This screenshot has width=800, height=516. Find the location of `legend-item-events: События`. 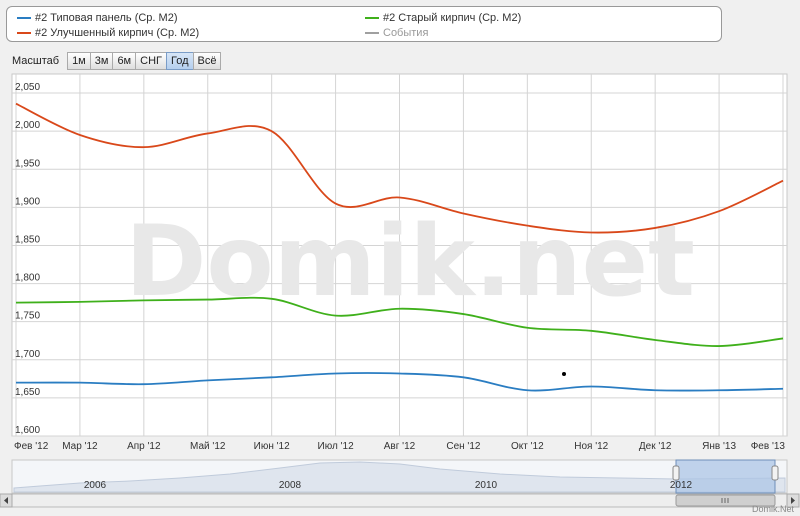

legend-item-events: События is located at coordinates (396, 33).